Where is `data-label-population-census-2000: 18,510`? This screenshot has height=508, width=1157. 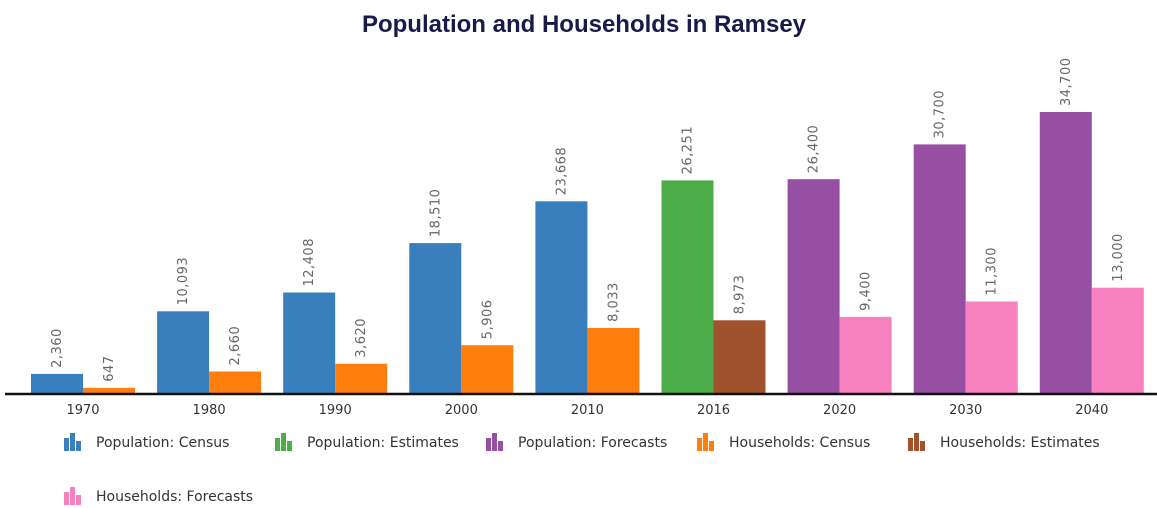
data-label-population-census-2000: 18,510 is located at coordinates (435, 213).